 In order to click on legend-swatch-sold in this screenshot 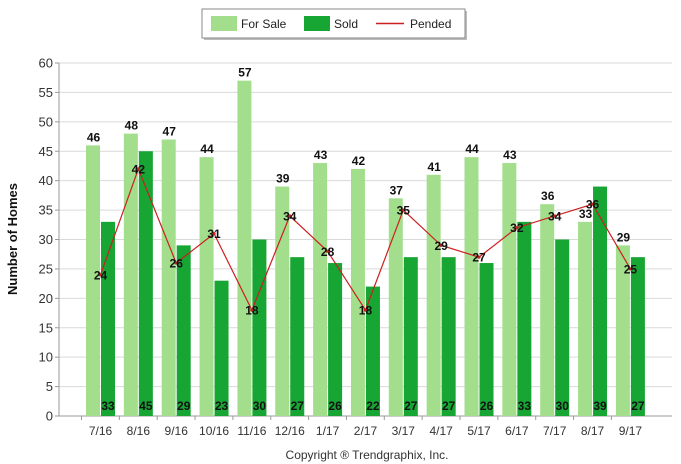, I will do `click(317, 23)`.